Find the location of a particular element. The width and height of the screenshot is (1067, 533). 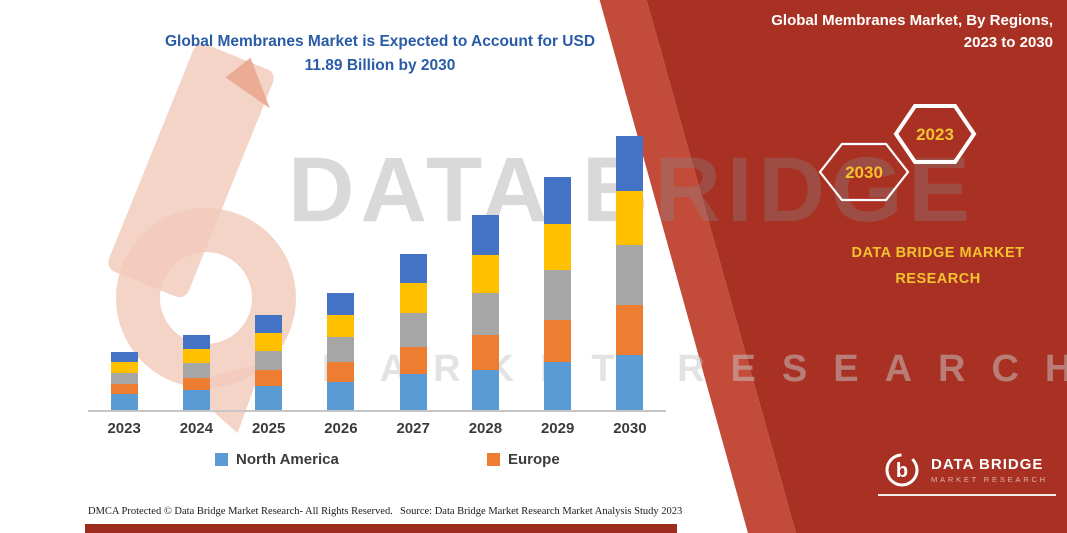

x-axis-label: 2026 is located at coordinates (341, 428).